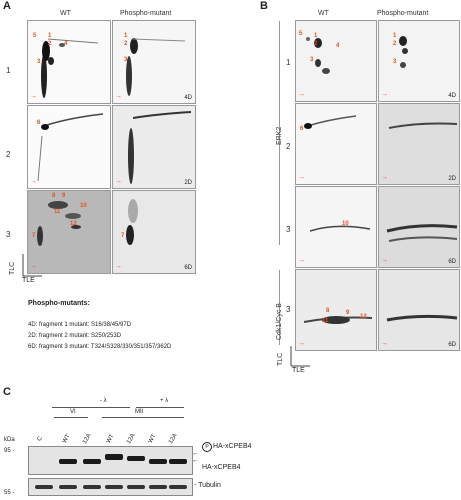 The width and height of the screenshot is (461, 500). What do you see at coordinates (32, 265) in the screenshot?
I see `panel-a-axes` at bounding box center [32, 265].